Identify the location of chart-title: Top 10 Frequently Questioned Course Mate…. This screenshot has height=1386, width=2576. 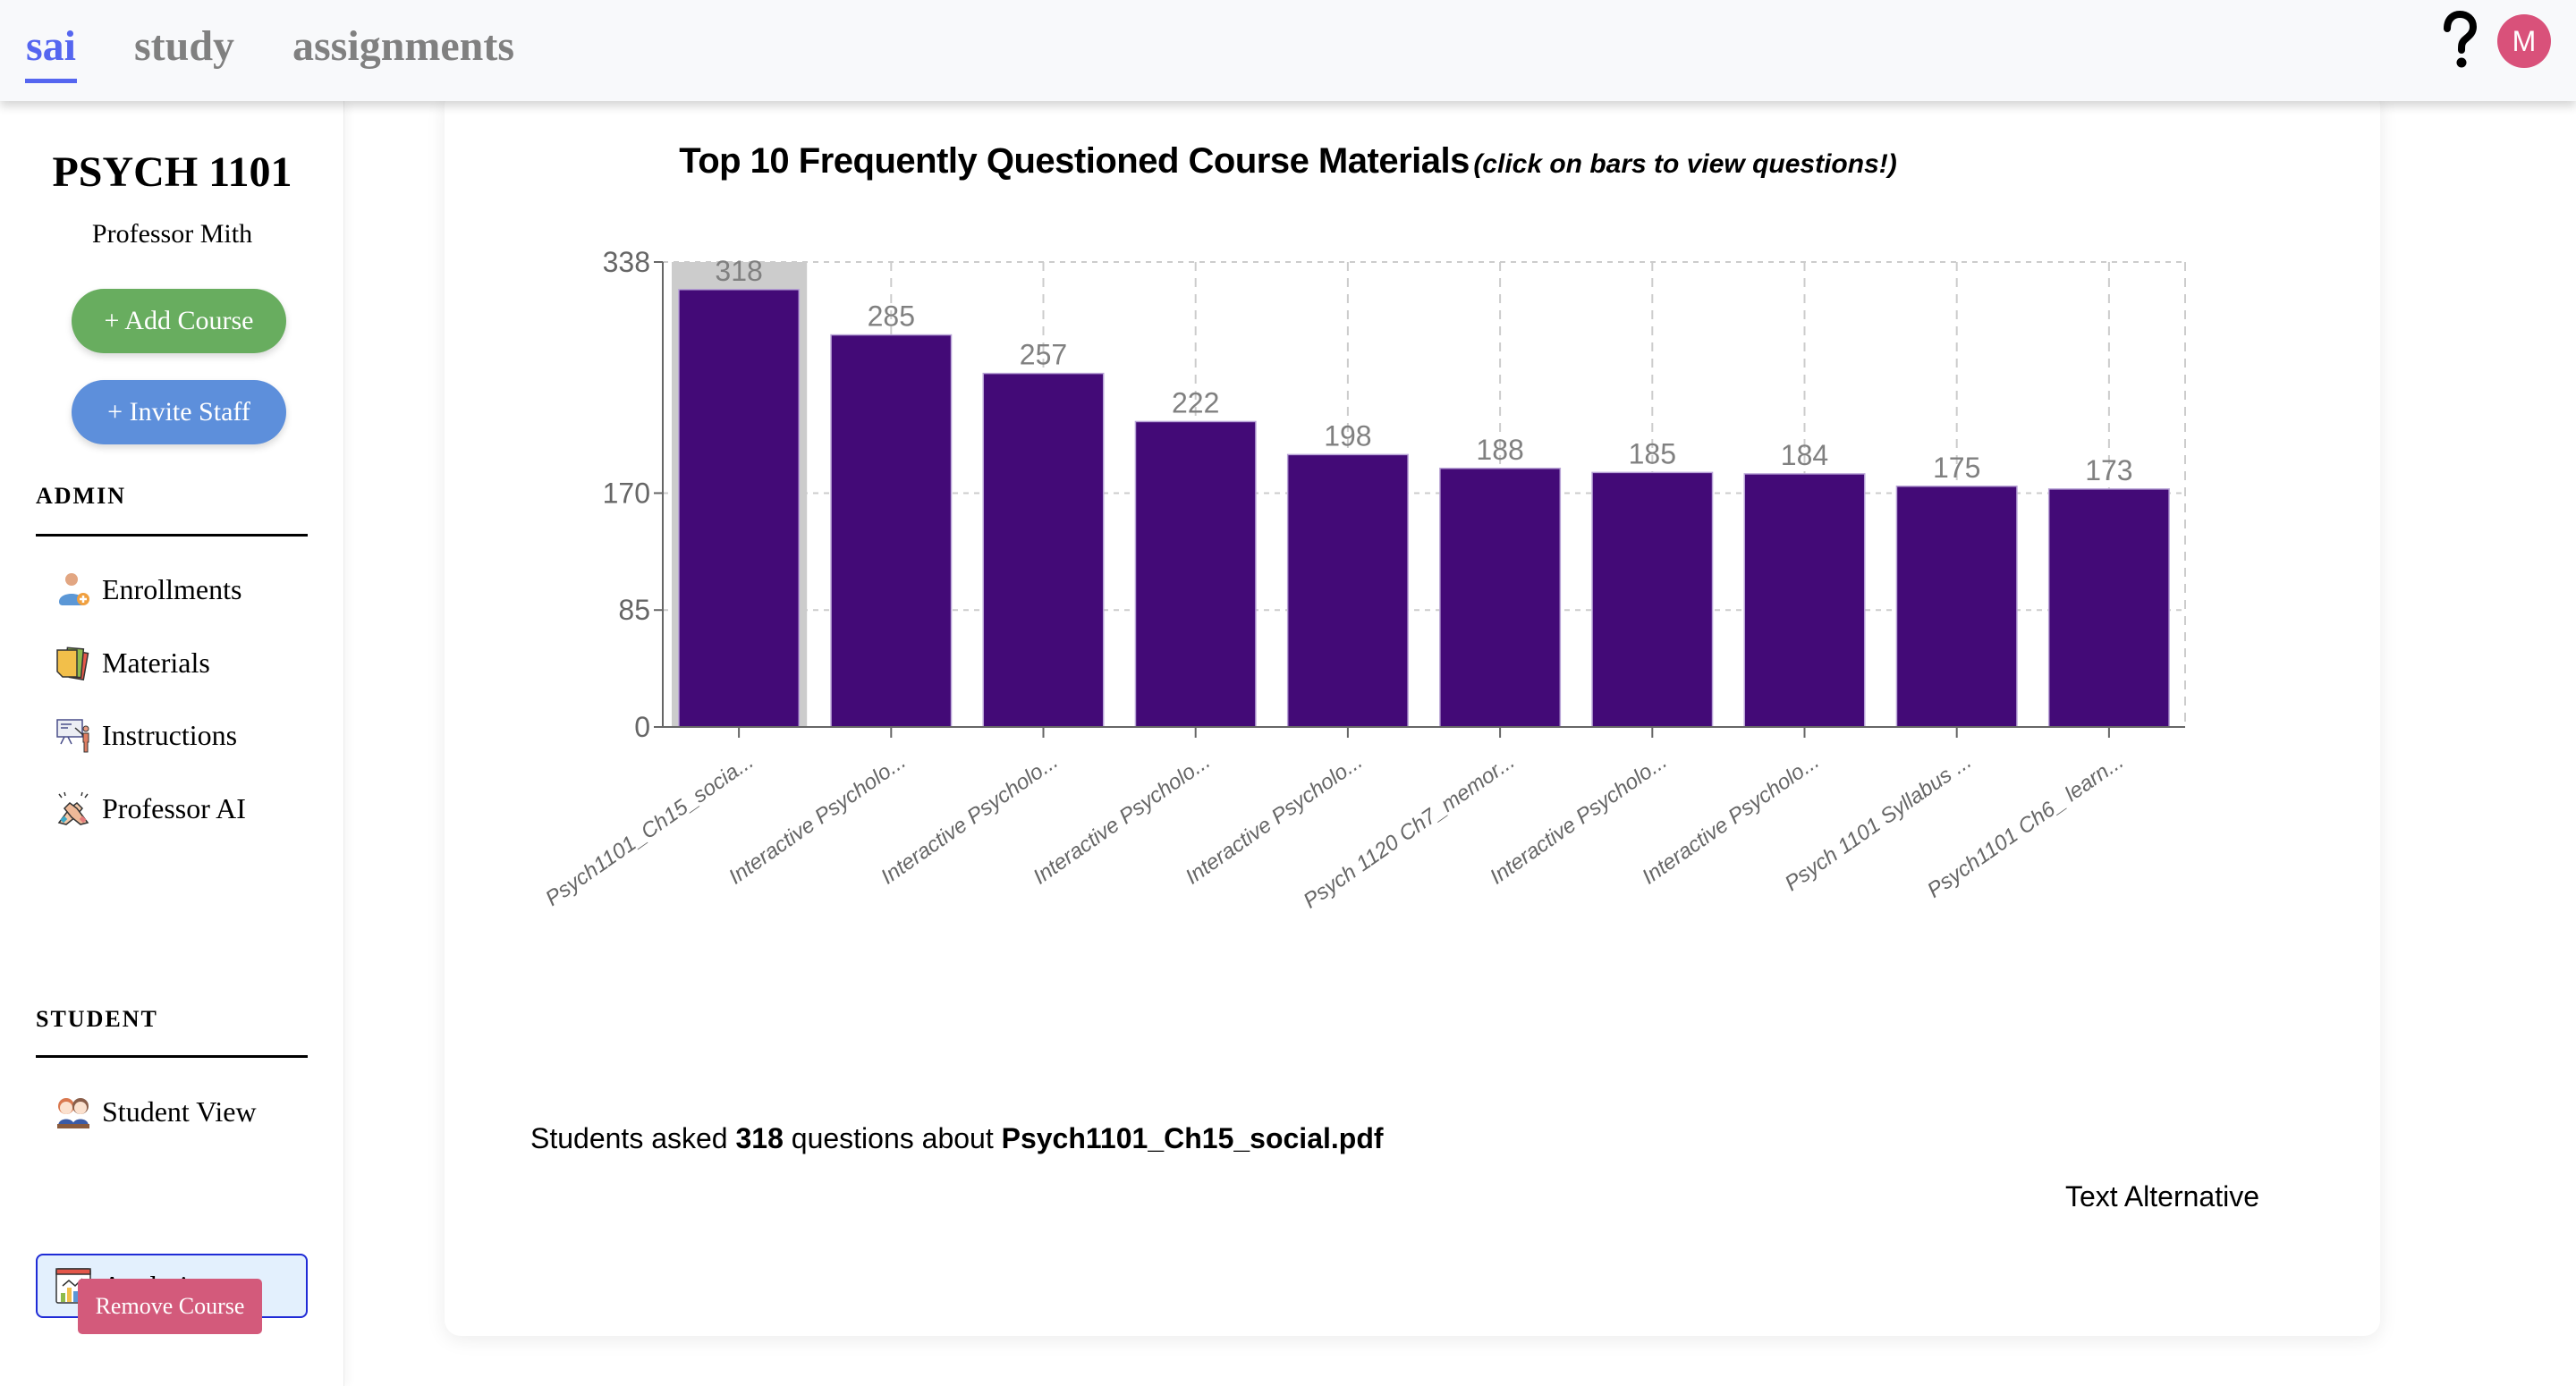
(1288, 161).